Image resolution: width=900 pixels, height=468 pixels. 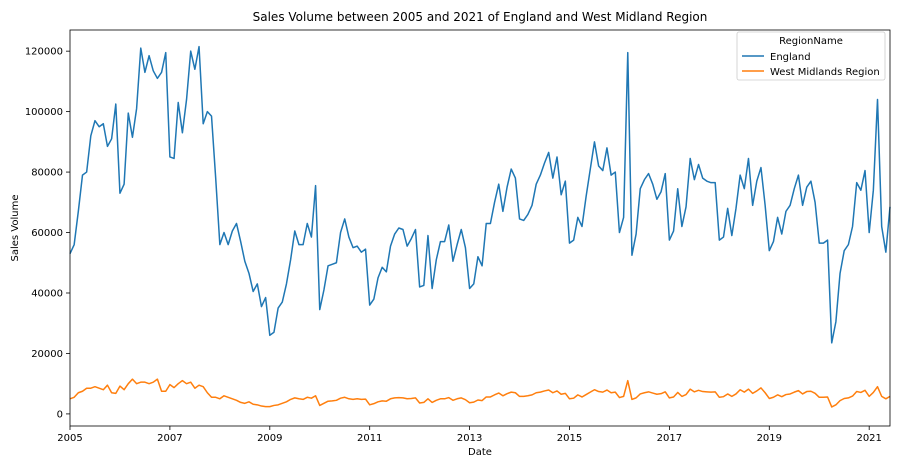 I want to click on legend-label-england: England, so click(x=790, y=57).